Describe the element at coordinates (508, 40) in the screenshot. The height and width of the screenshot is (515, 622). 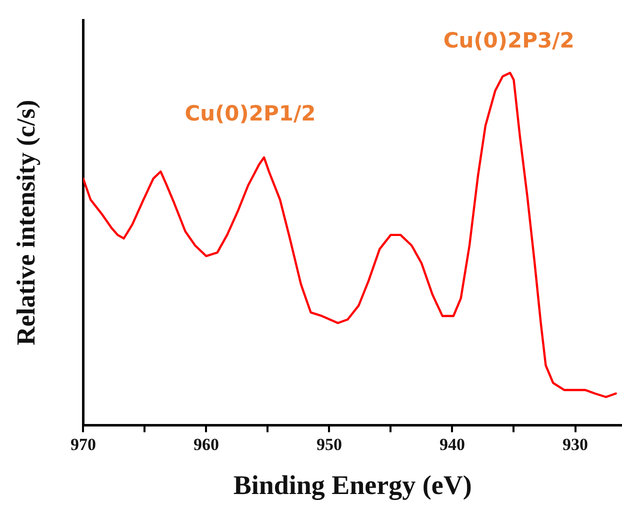
I see `text: Cu(0)2P3/2` at that location.